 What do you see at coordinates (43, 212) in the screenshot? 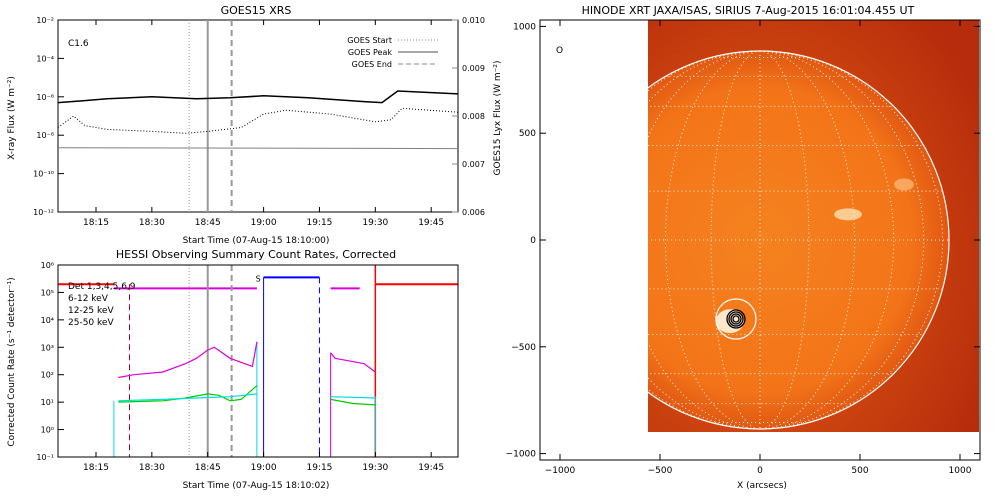
I see `goes-y-tick-label: 10⁻¹²` at bounding box center [43, 212].